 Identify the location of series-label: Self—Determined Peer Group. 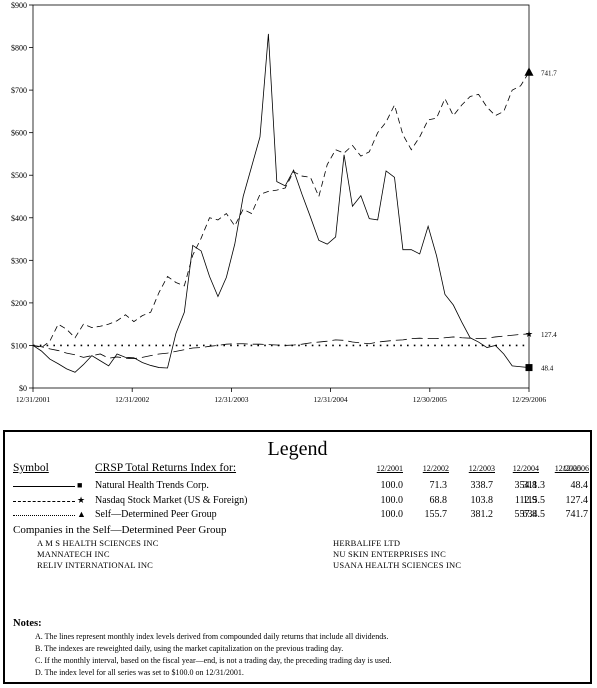
(156, 514).